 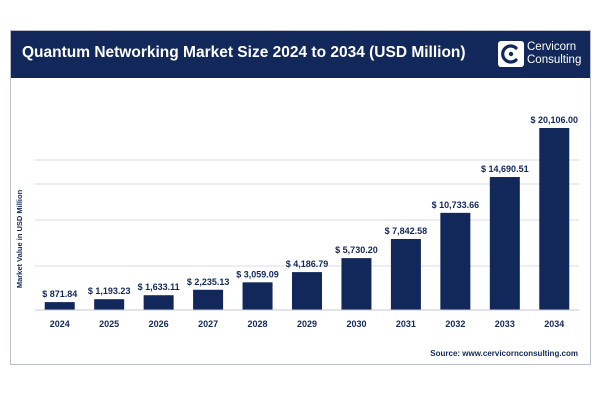 What do you see at coordinates (511, 54) in the screenshot?
I see `cervicorn-logo-icon` at bounding box center [511, 54].